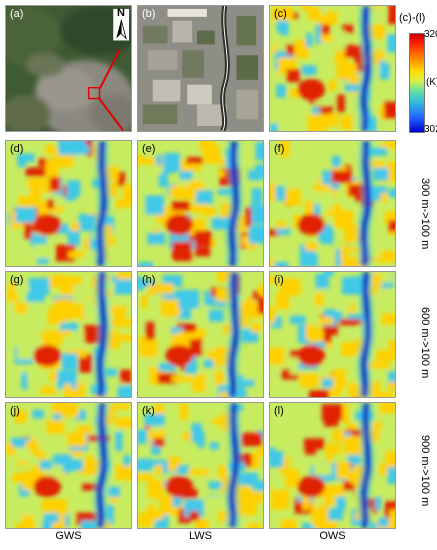 Image resolution: width=437 pixels, height=550 pixels. I want to click on temperature-map-l, so click(332, 465).